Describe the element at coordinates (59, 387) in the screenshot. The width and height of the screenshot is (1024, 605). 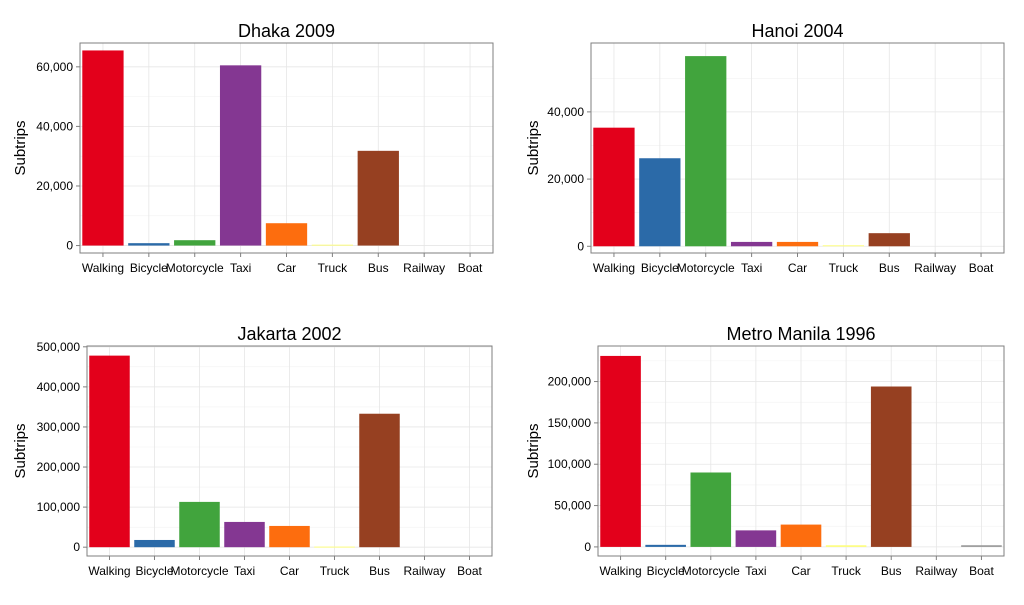
I see `y-tick-label: 400,000` at that location.